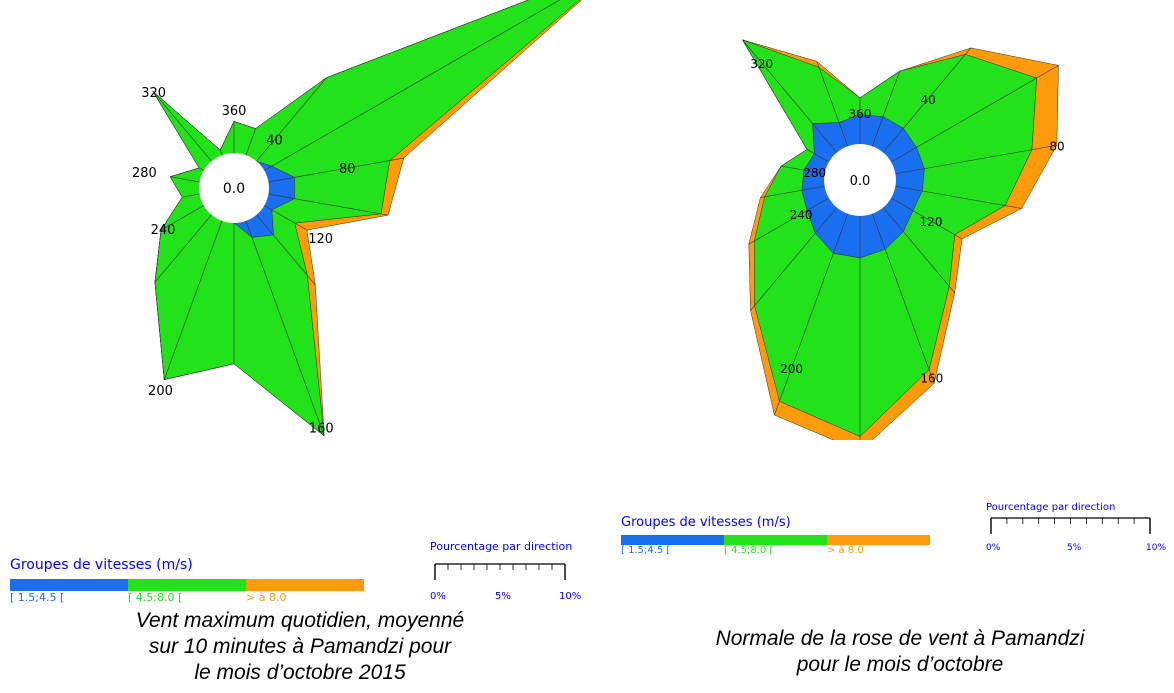 This screenshot has height=693, width=1174. I want to click on caption-right-line-1: Normale de la rose de vent à Pamandzi, so click(900, 638).